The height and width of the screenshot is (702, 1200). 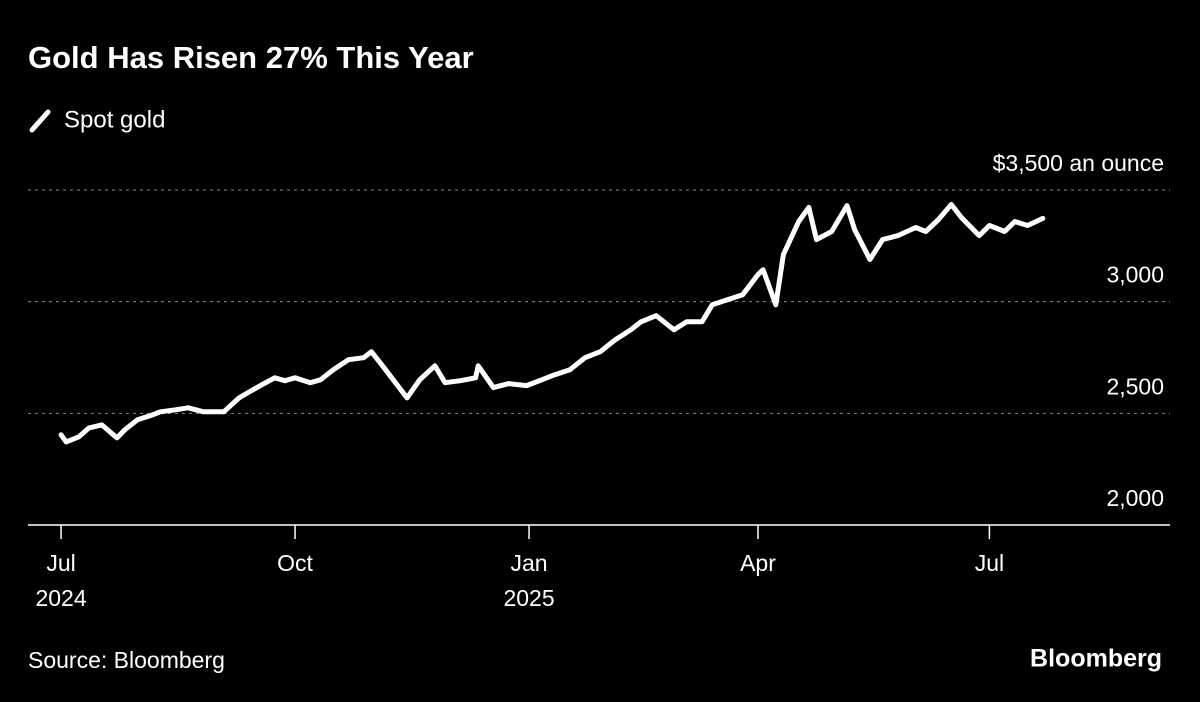 What do you see at coordinates (758, 563) in the screenshot?
I see `x-tick-label: Apr` at bounding box center [758, 563].